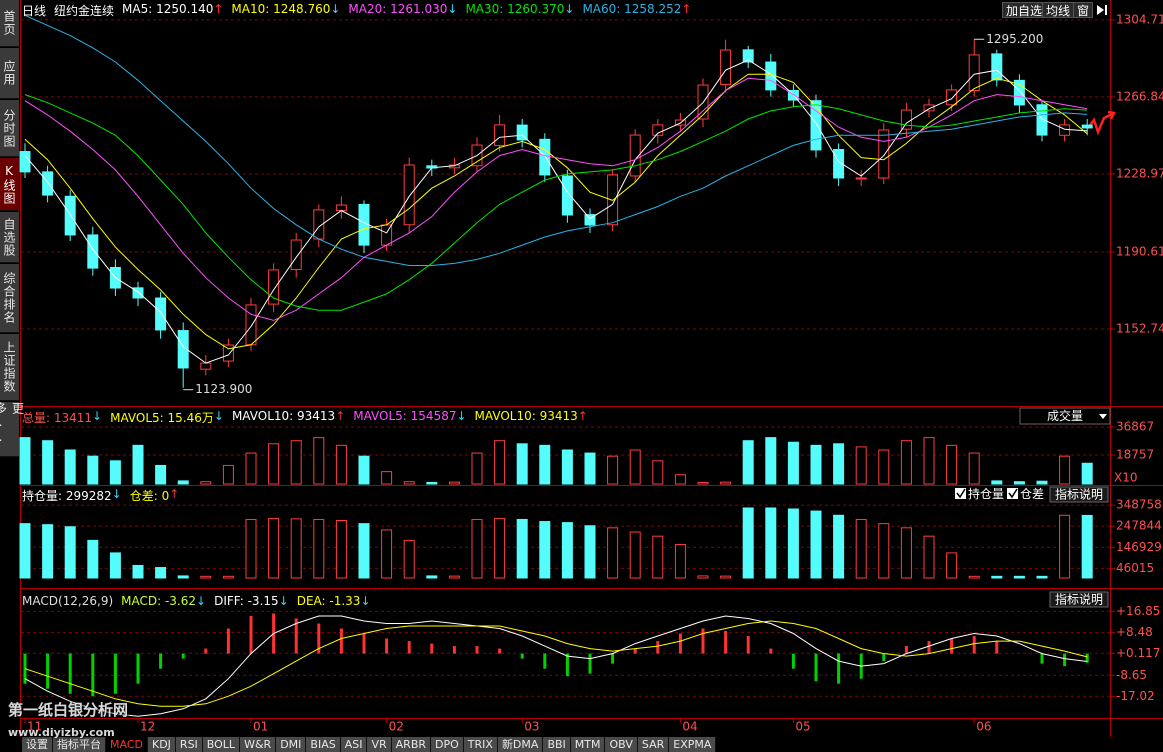  What do you see at coordinates (1135, 454) in the screenshot?
I see `y-tick-label: 18757` at bounding box center [1135, 454].